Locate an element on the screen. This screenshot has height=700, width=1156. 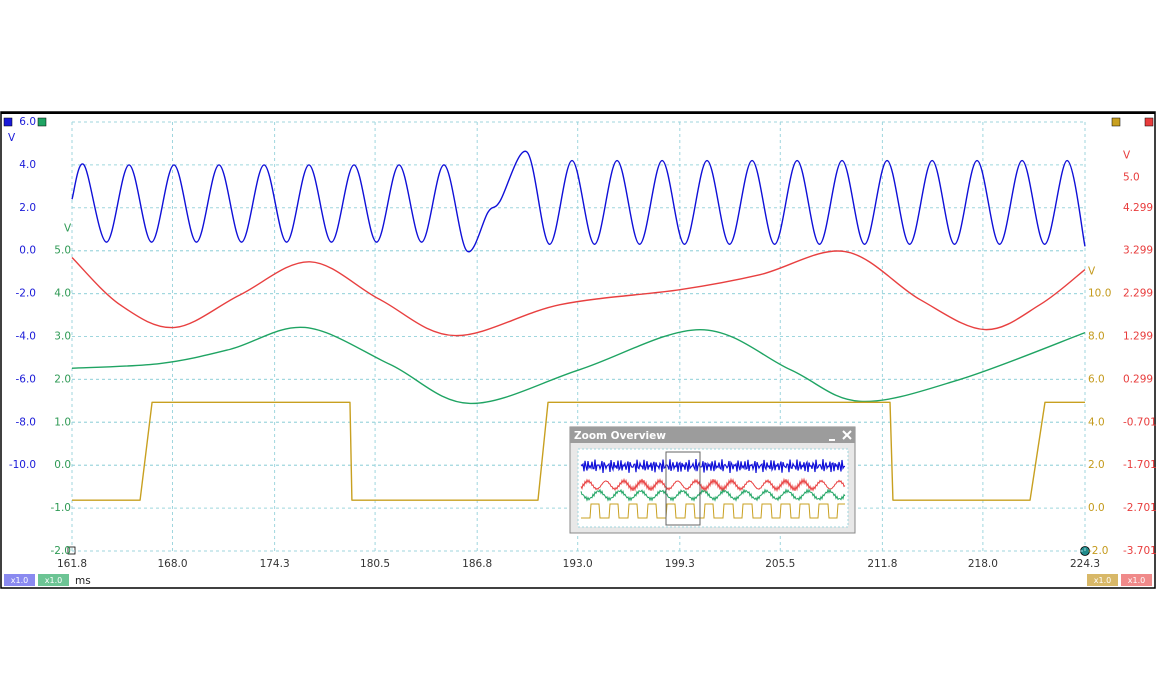
y-tick-label: 10.0 is located at coordinates (1099, 294).